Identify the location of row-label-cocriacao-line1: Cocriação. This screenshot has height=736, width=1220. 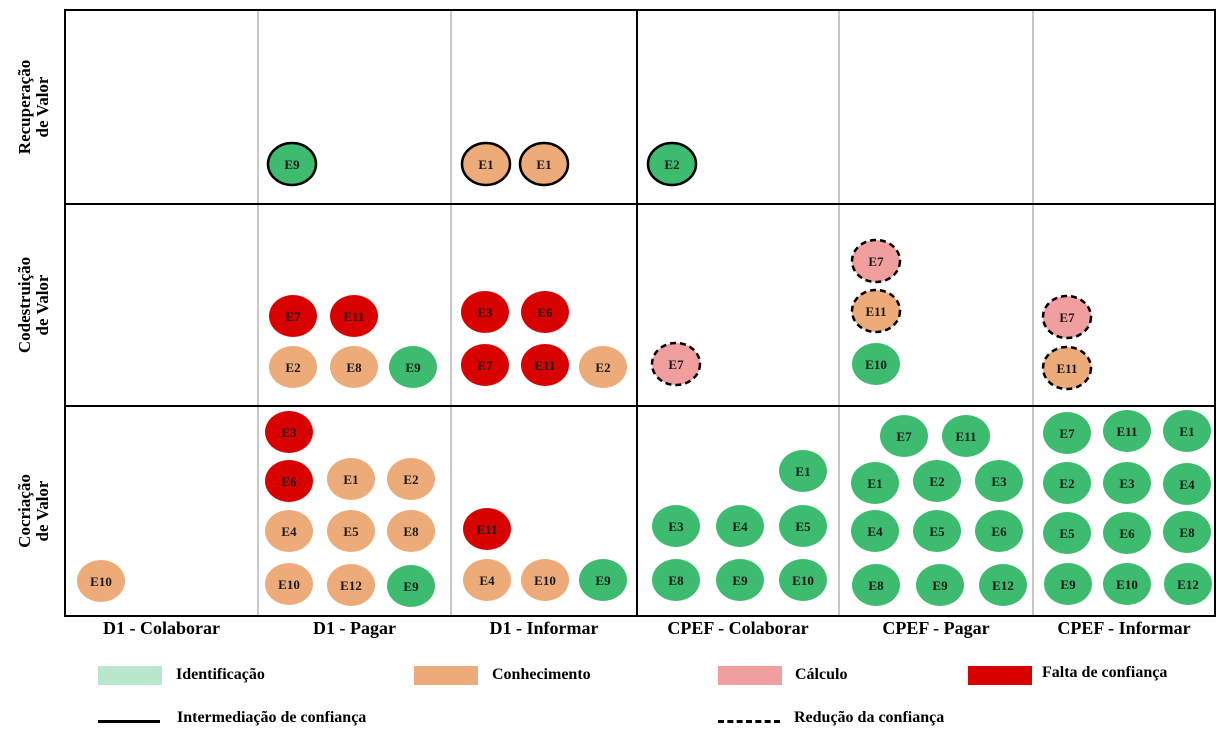
(24, 511).